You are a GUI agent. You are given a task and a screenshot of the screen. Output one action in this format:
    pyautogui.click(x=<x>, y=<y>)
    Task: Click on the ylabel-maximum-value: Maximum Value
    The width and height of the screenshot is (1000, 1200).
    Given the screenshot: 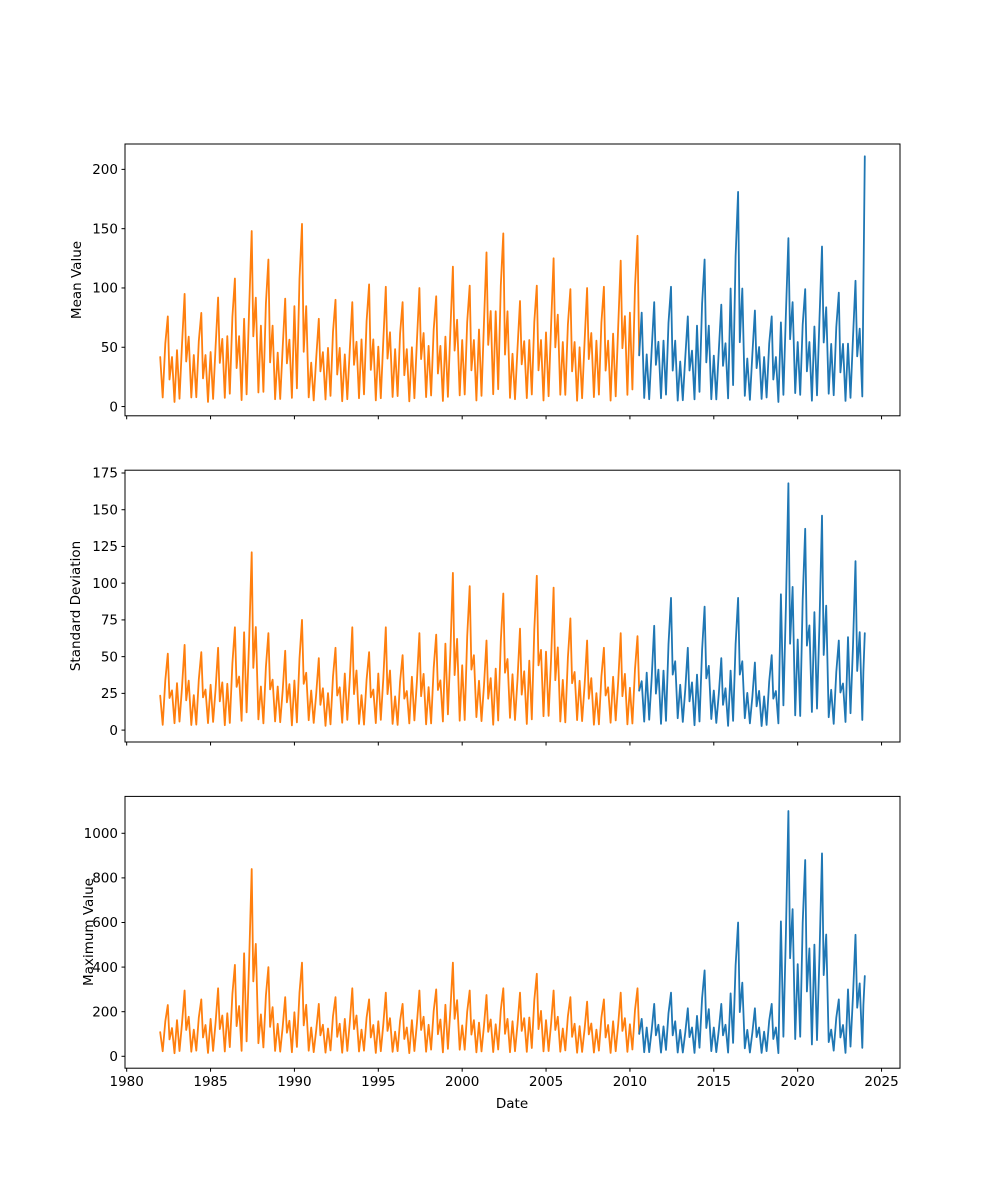 What is the action you would take?
    pyautogui.click(x=89, y=932)
    